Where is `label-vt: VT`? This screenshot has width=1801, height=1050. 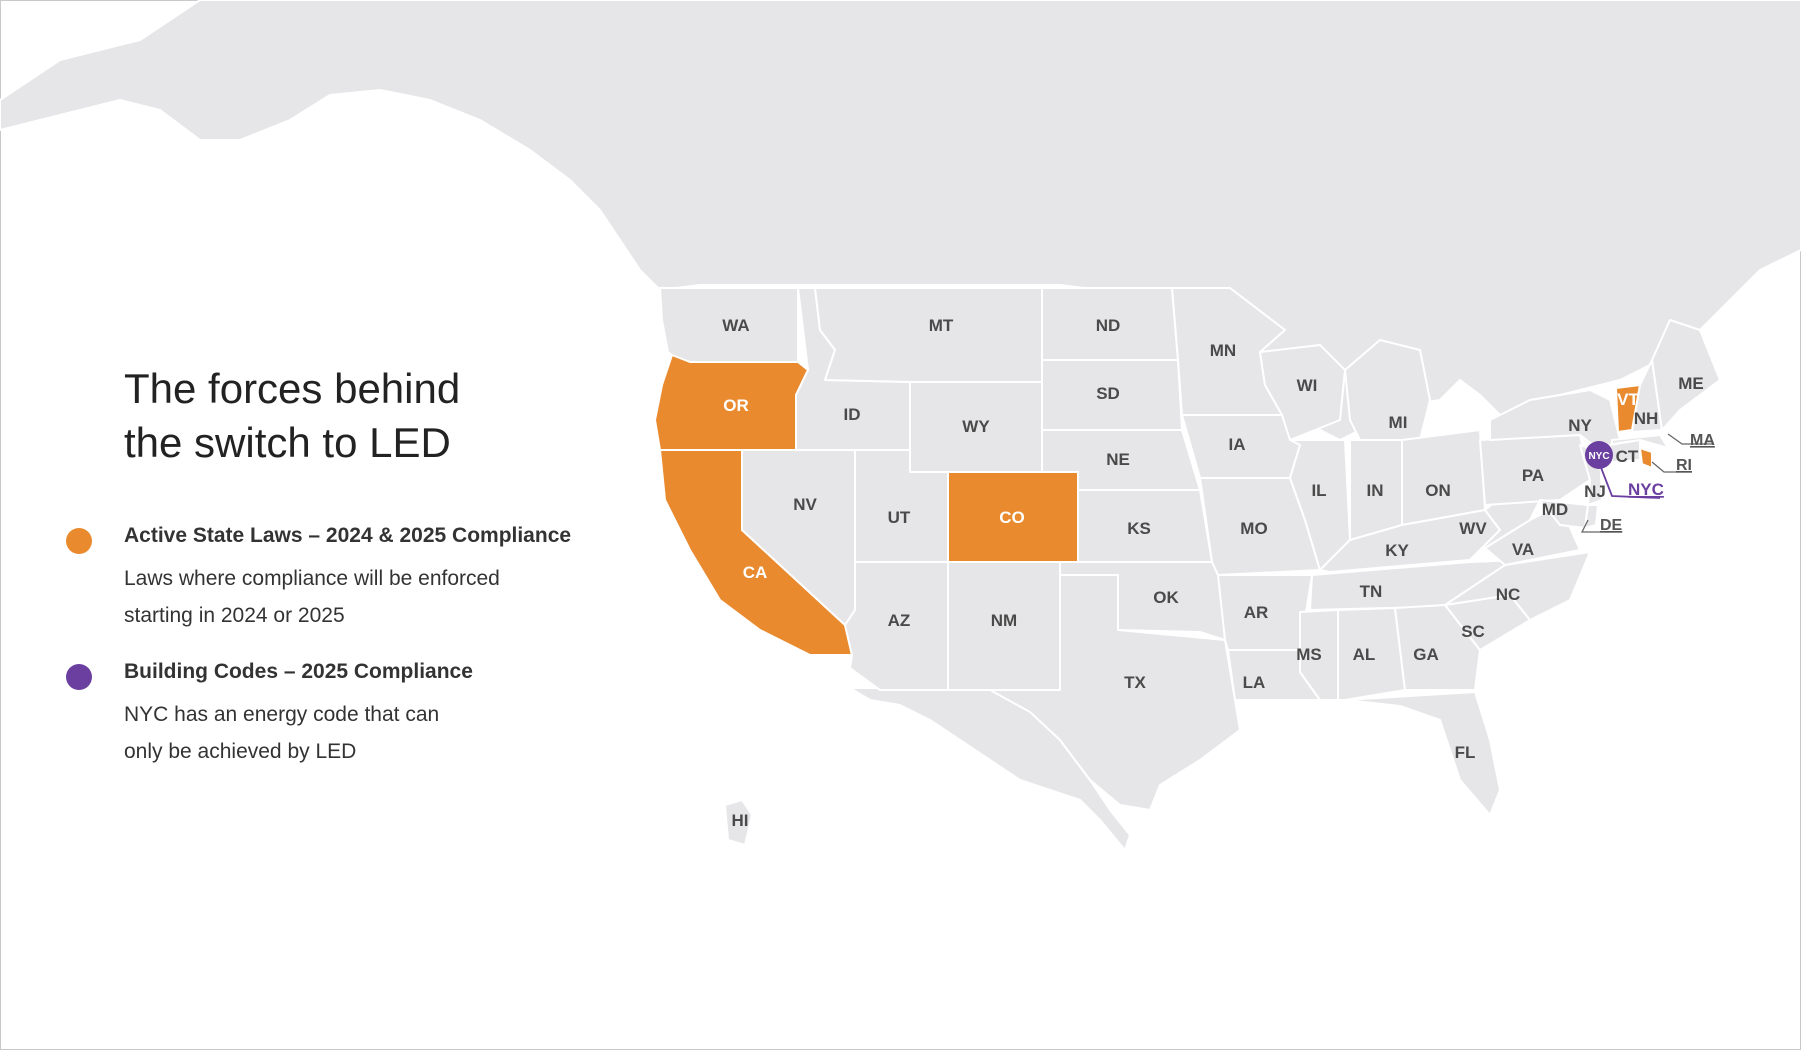 label-vt: VT is located at coordinates (1628, 399).